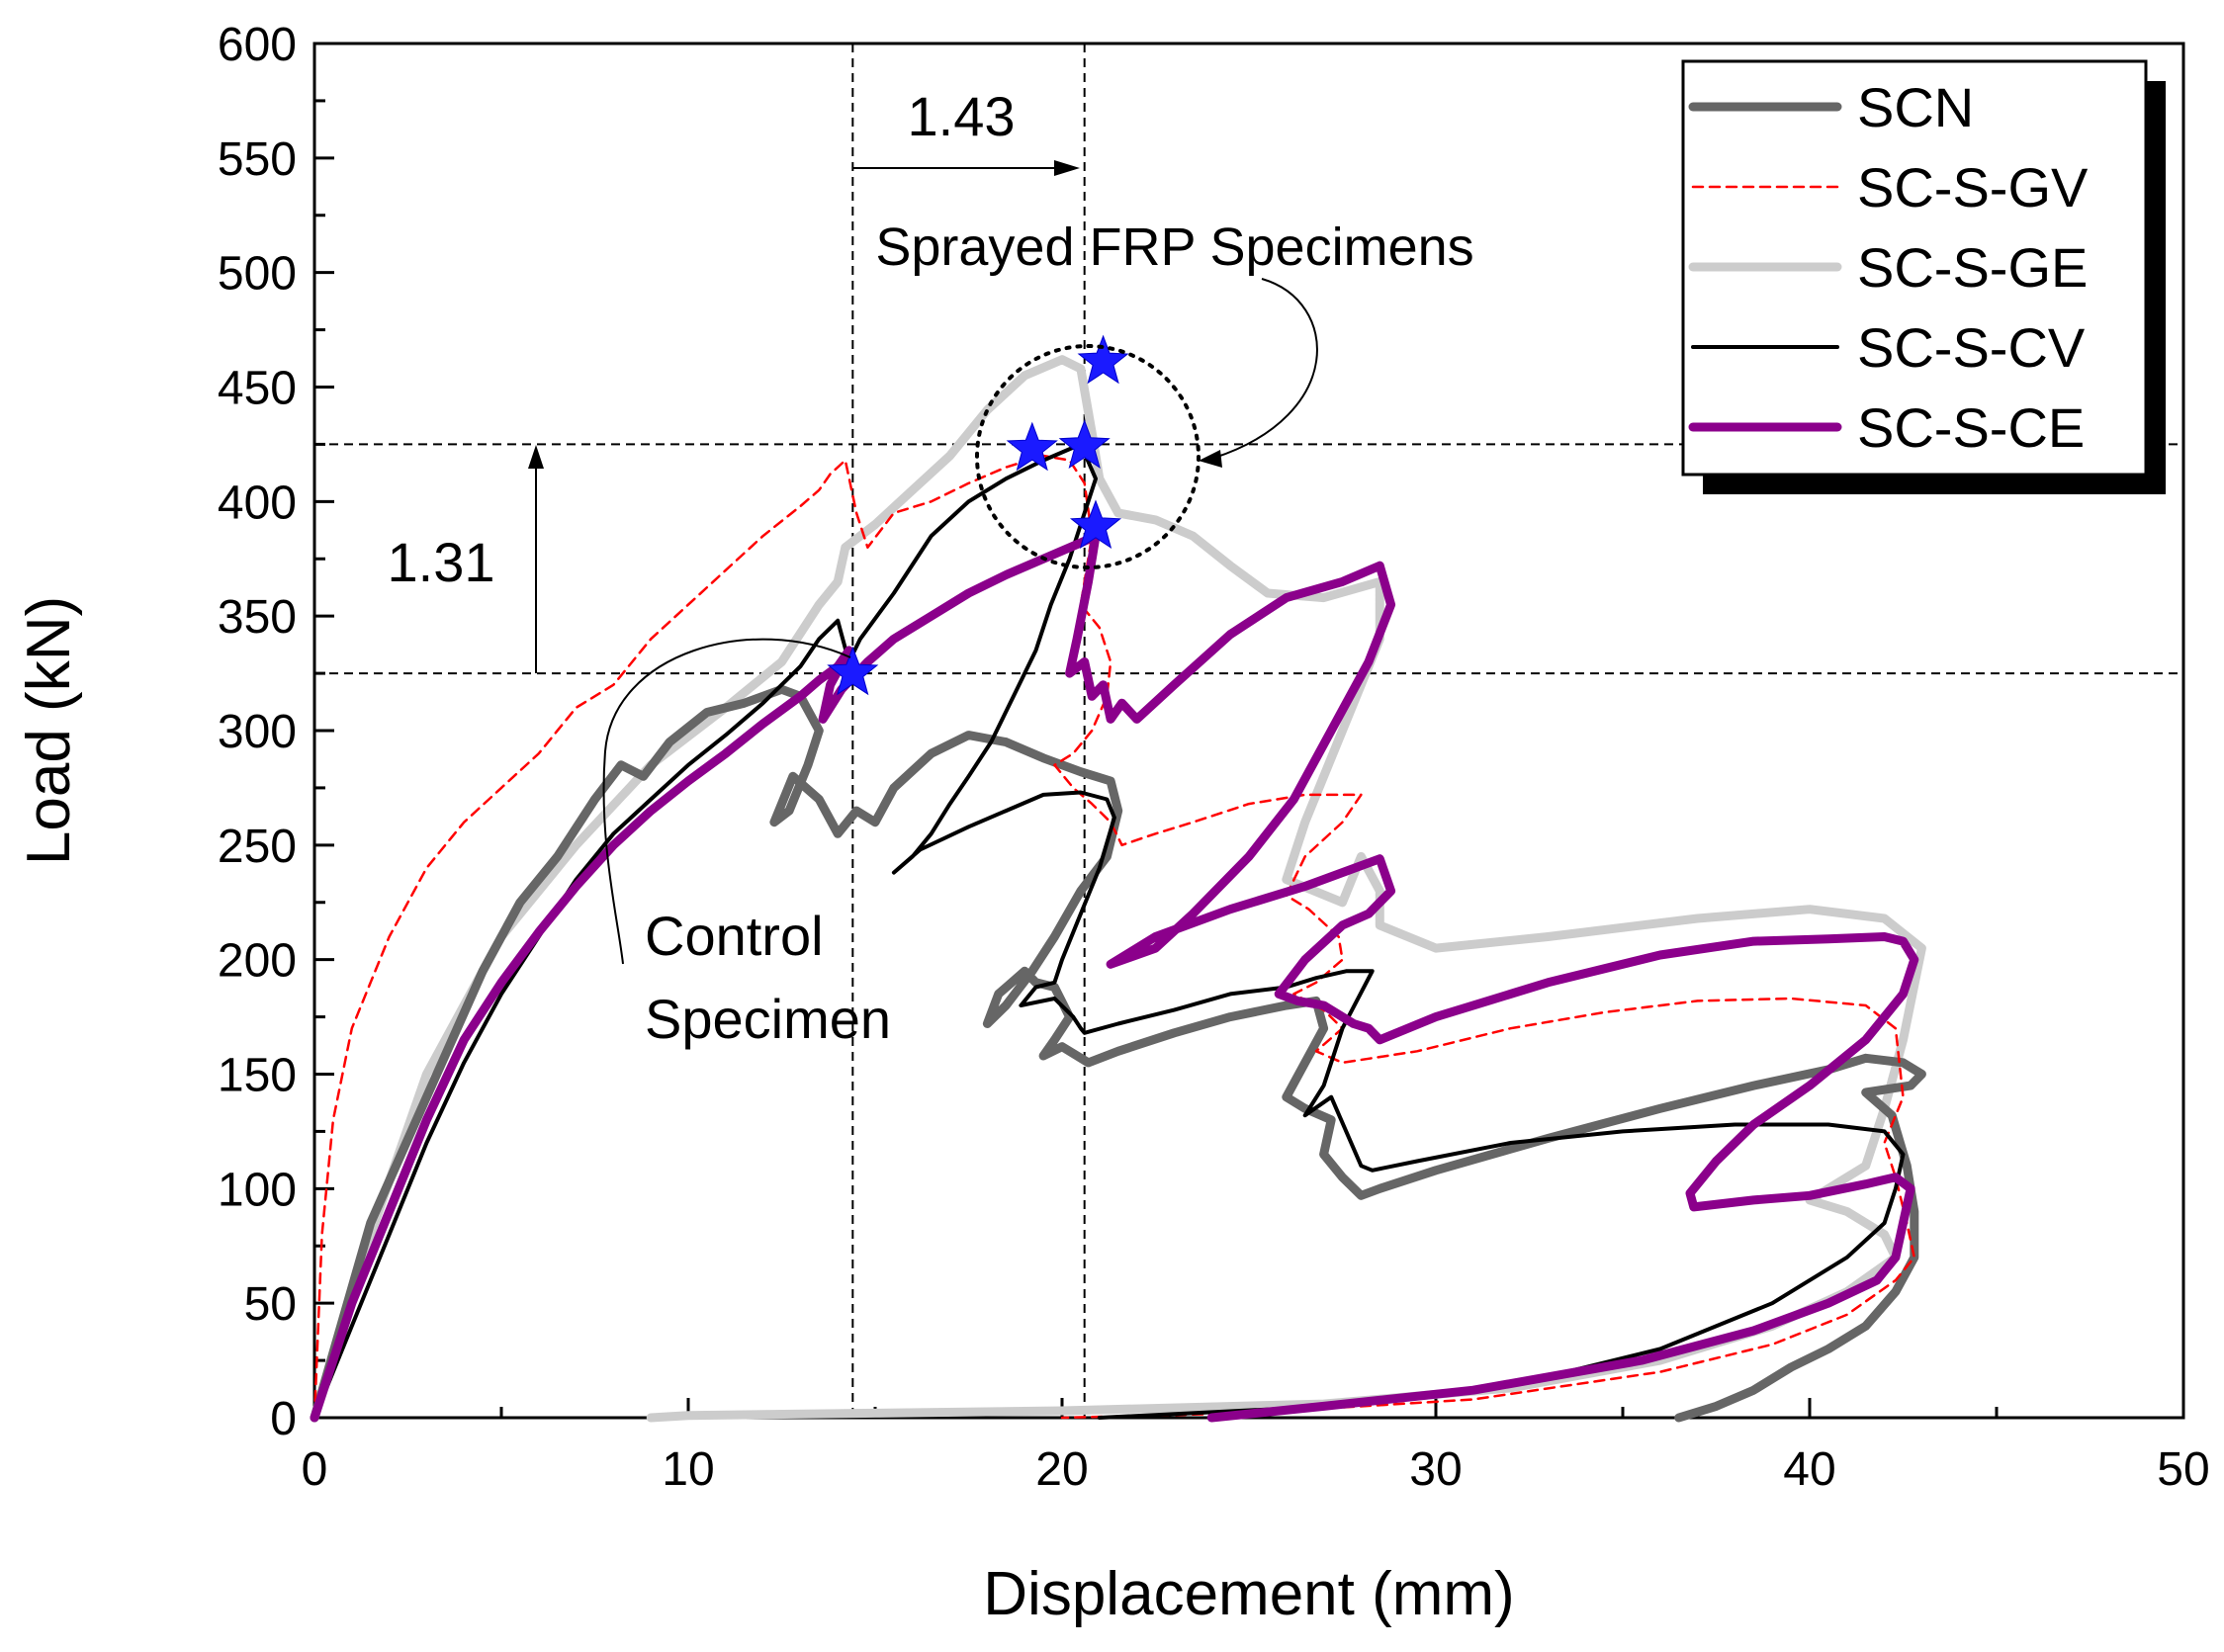 The width and height of the screenshot is (2224, 1652). What do you see at coordinates (962, 116) in the screenshot?
I see `ratio-x-label: 1.43` at bounding box center [962, 116].